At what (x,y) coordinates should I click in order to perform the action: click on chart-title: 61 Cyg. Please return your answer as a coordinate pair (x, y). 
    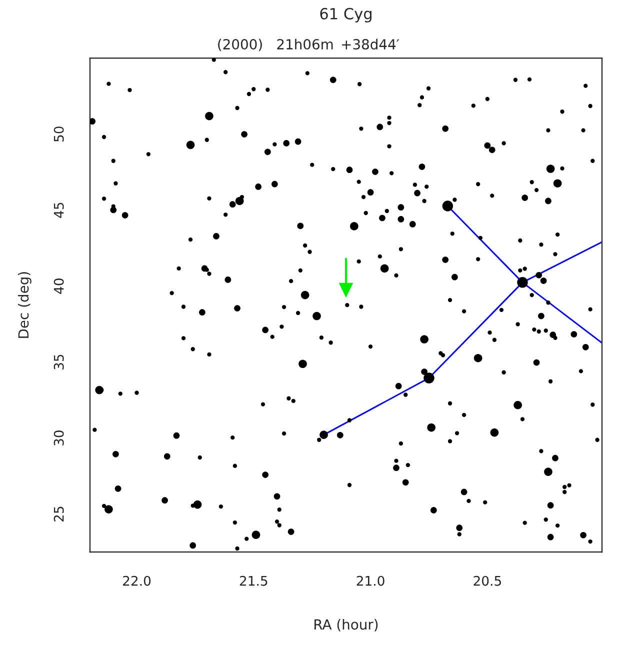
    Looking at the image, I should click on (346, 15).